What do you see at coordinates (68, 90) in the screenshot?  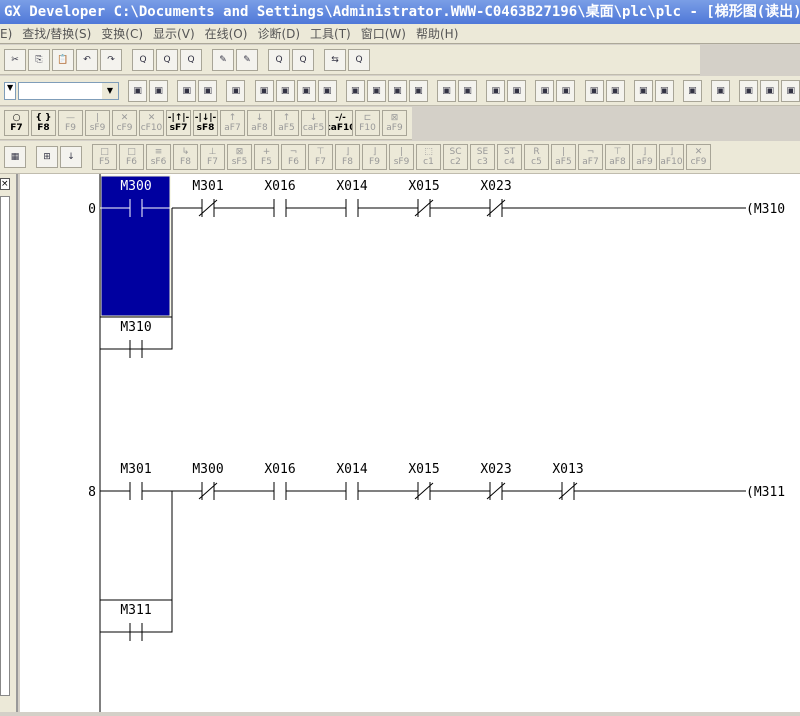 I see `program-dropdown: ▼` at bounding box center [68, 90].